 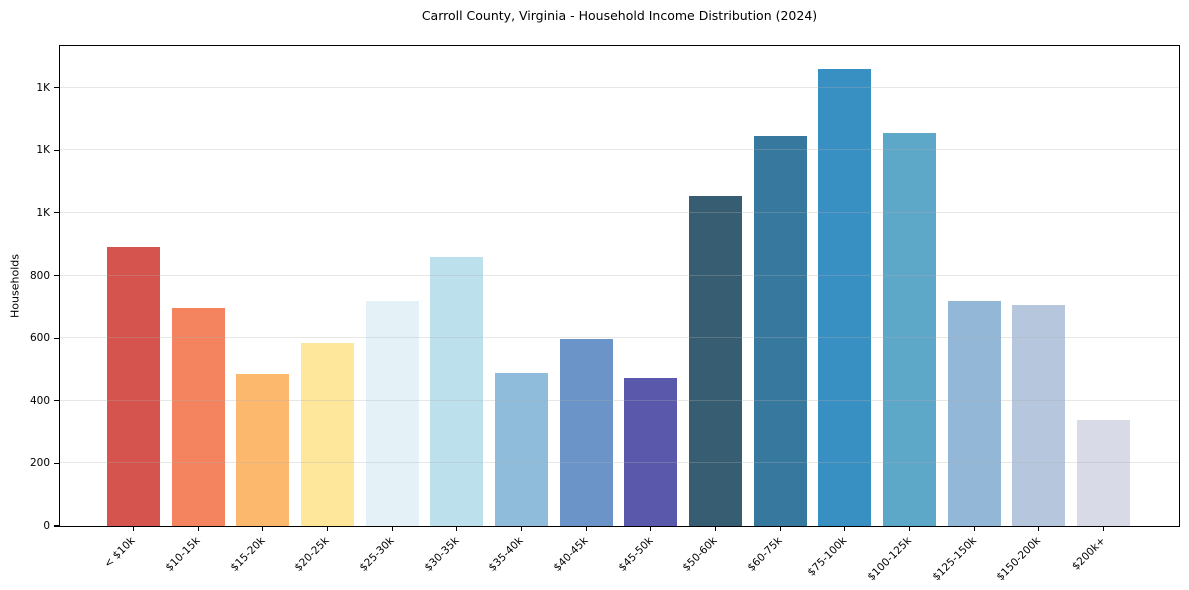 I want to click on bar-$60-75k, so click(x=780, y=331).